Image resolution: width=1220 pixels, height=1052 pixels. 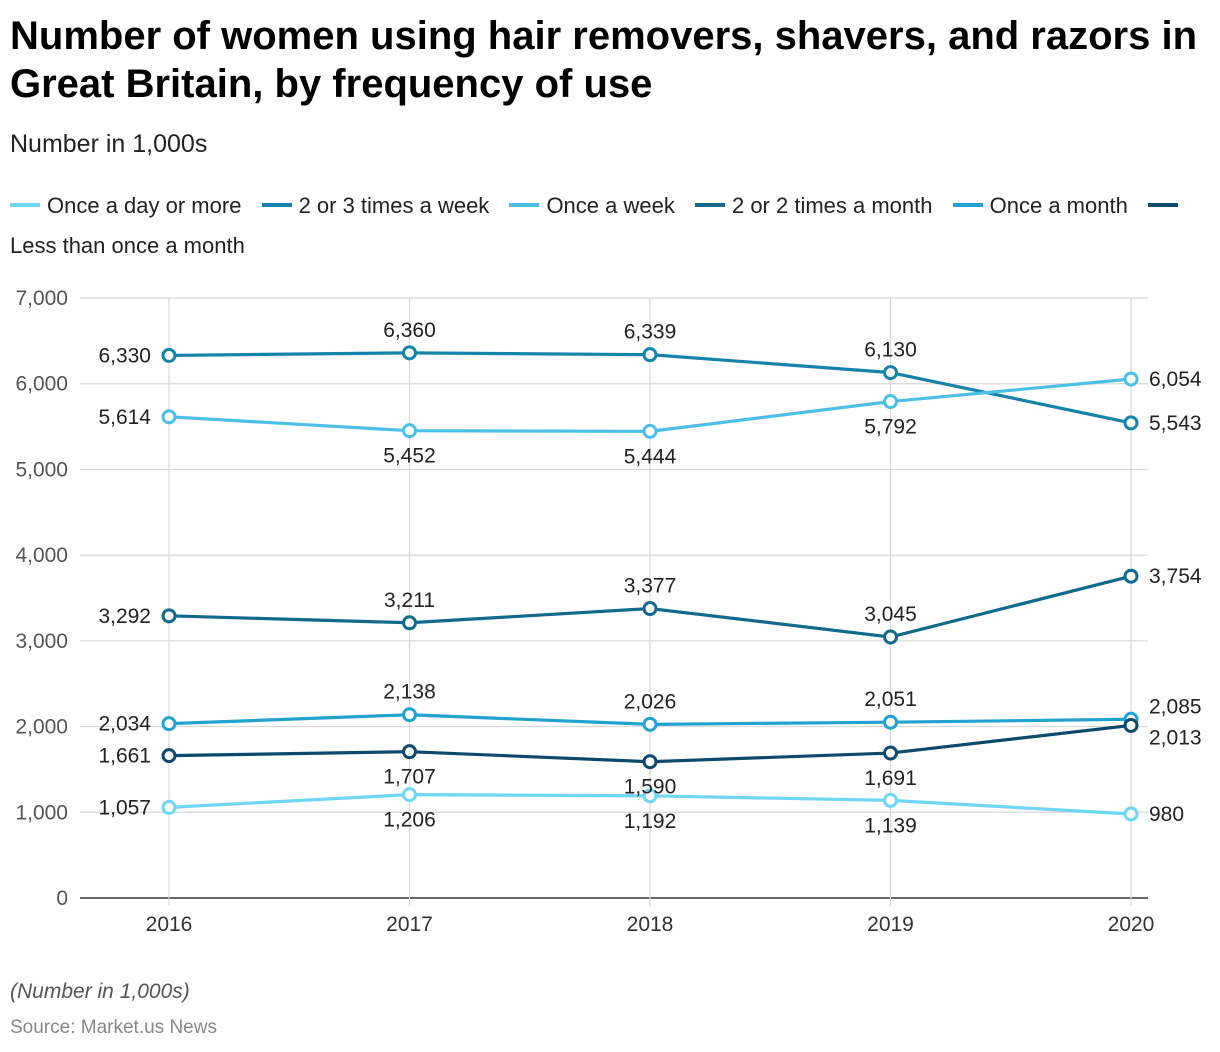 I want to click on data-label: 1,192, so click(x=650, y=821).